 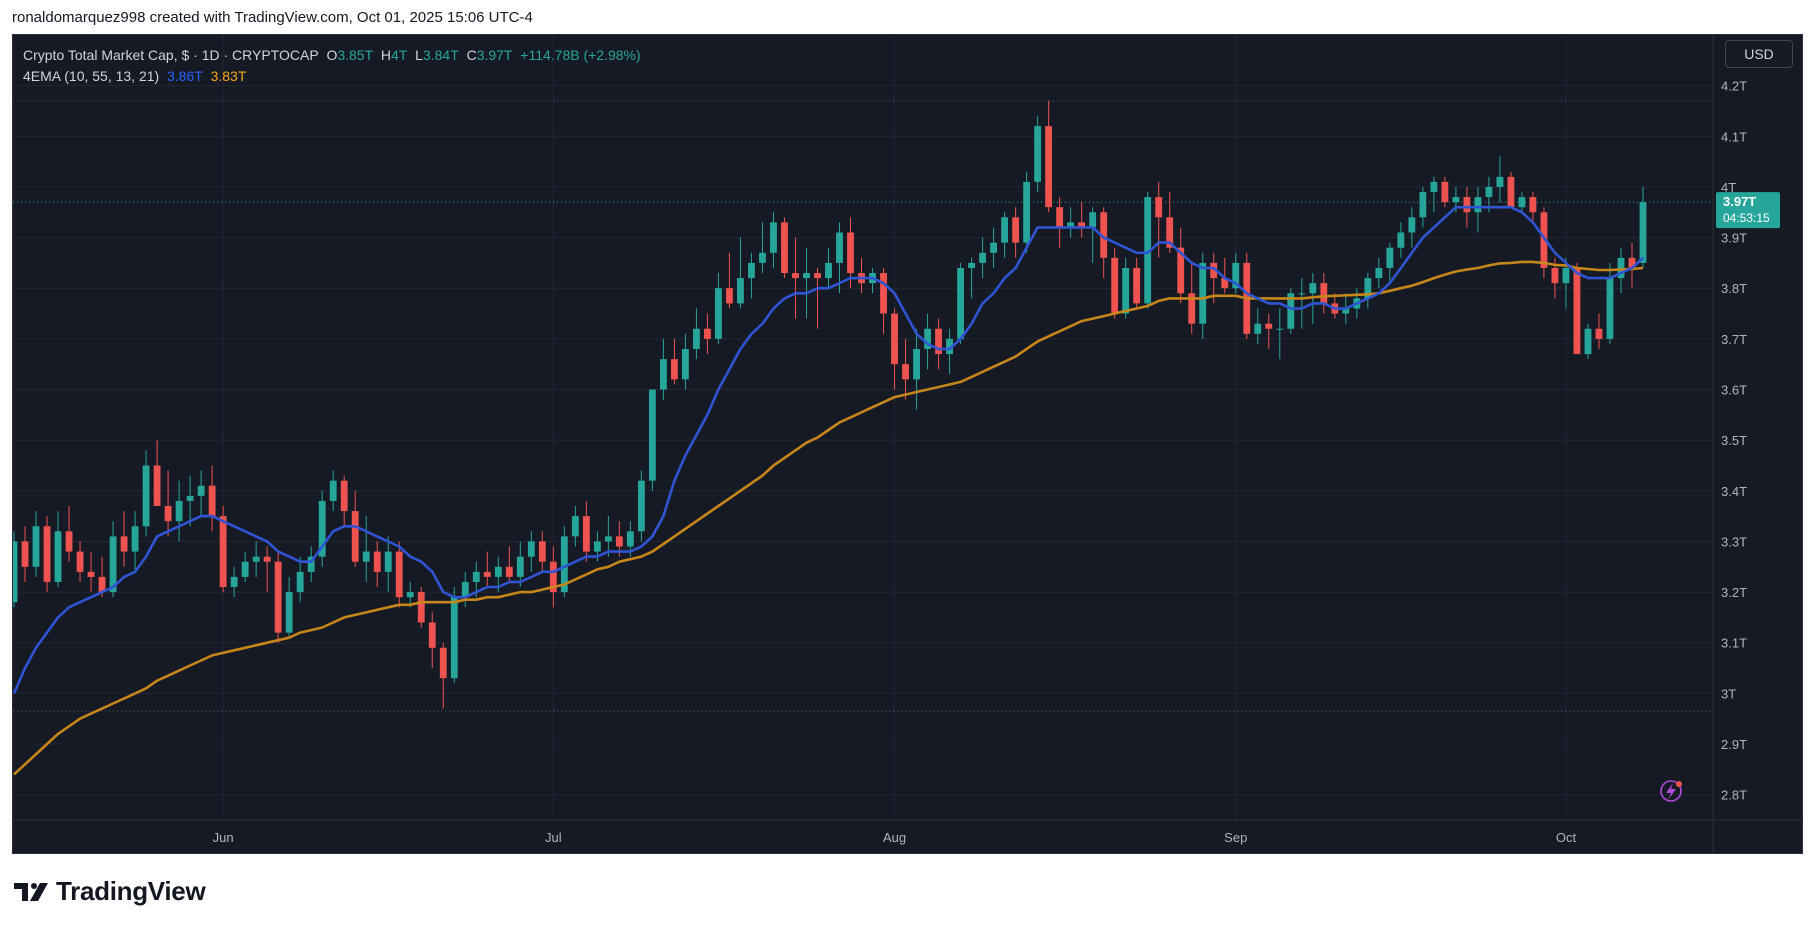 I want to click on tradingview-logo: TradingView, so click(x=110, y=891).